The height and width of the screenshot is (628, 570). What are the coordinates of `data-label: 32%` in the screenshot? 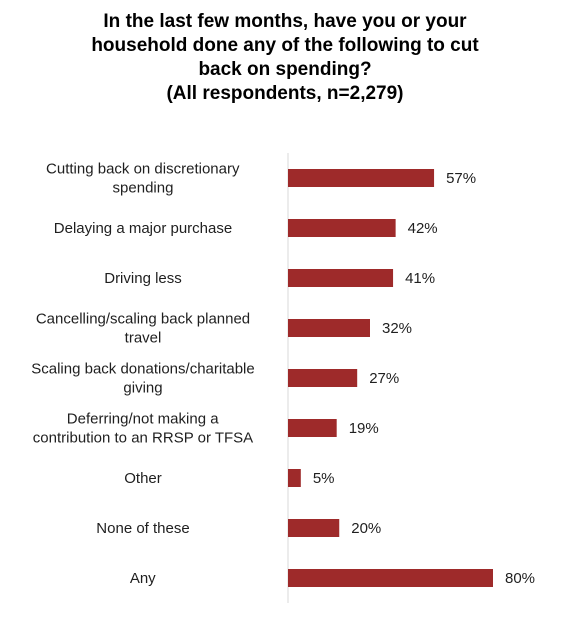 It's located at (397, 328).